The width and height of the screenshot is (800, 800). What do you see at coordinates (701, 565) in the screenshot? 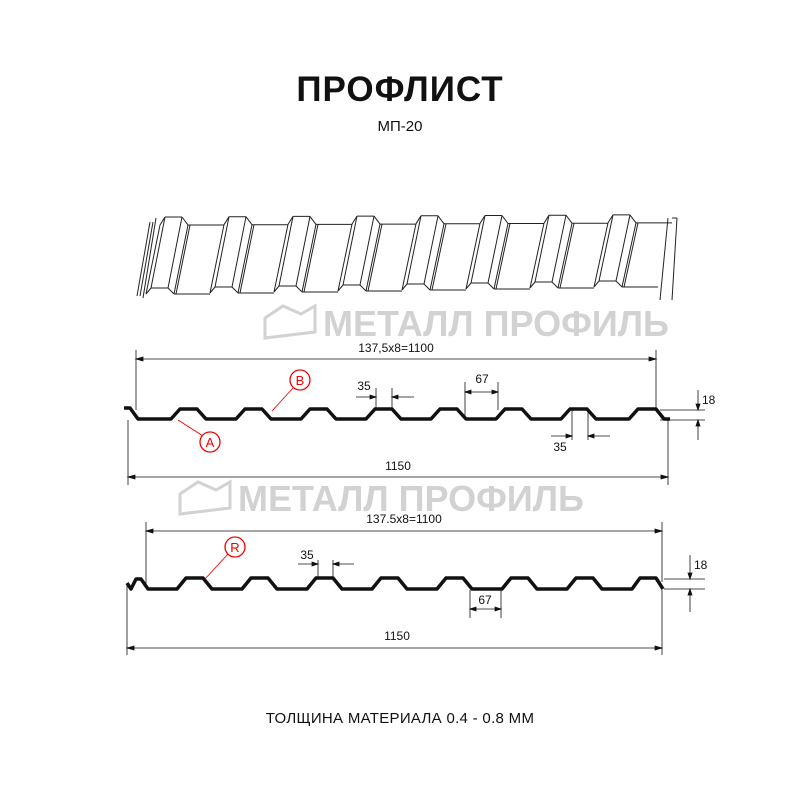
I see `height-label-r: 18` at bounding box center [701, 565].